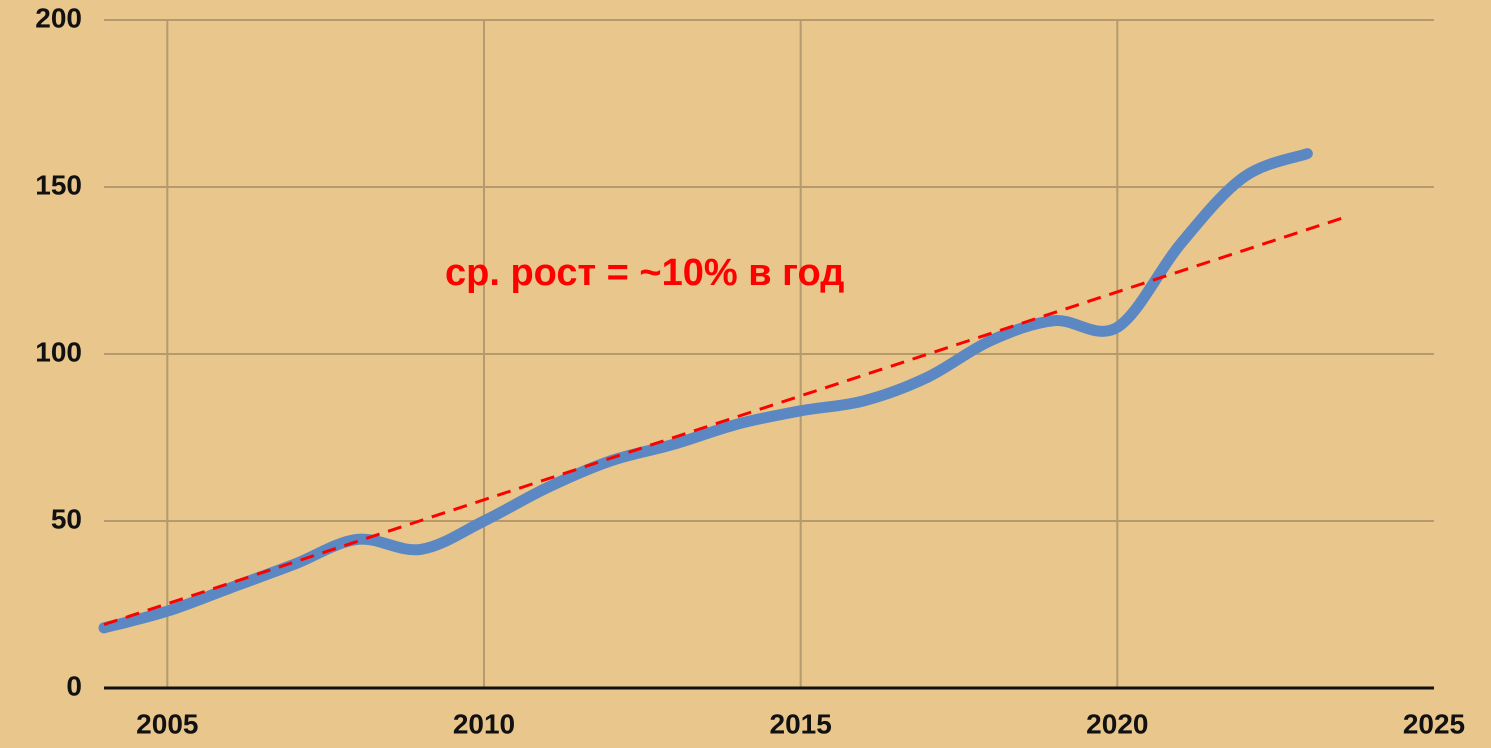 The image size is (1491, 748). Describe the element at coordinates (58, 351) in the screenshot. I see `y-tick-label: 100` at that location.